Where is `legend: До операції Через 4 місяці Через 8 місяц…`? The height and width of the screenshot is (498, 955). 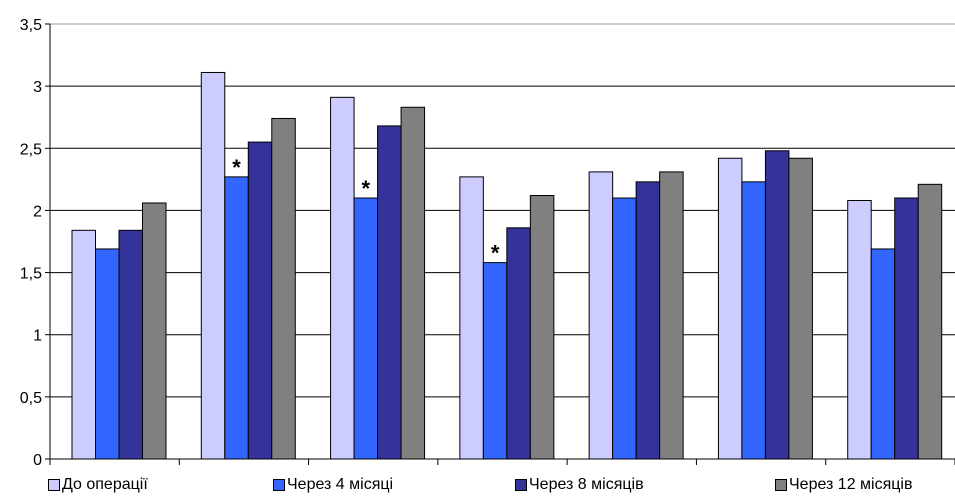
legend: До операції Через 4 місяці Через 8 місяц… is located at coordinates (477, 487).